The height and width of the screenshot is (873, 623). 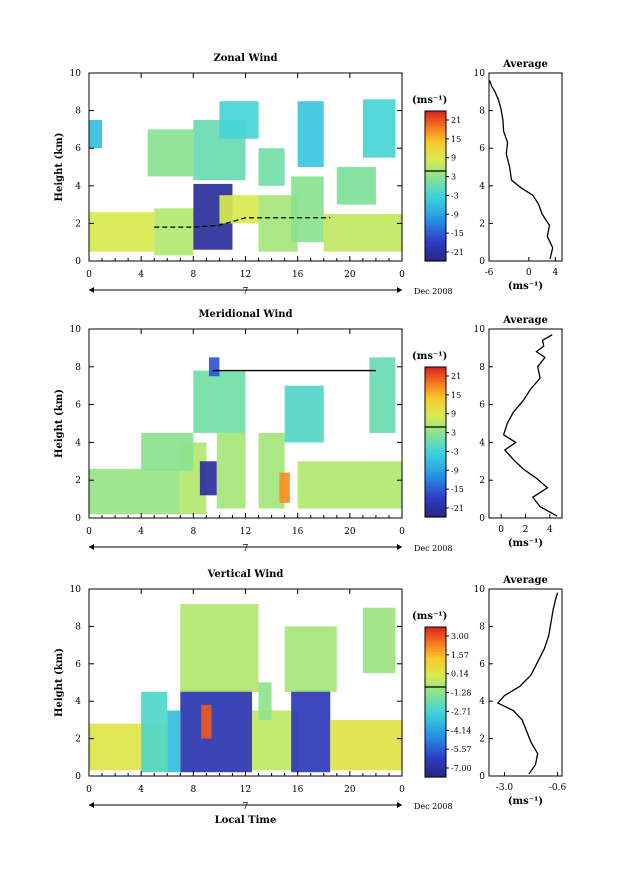 What do you see at coordinates (505, 788) in the screenshot?
I see `avg-x-tick-label: -3.0` at bounding box center [505, 788].